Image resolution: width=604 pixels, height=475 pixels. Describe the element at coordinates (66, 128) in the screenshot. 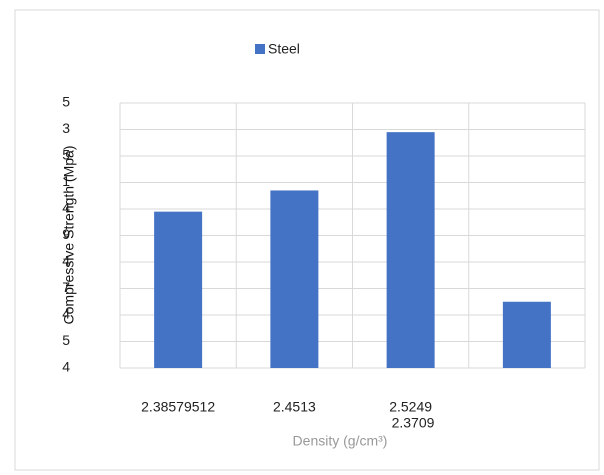

I see `y-tick-label: 3` at that location.